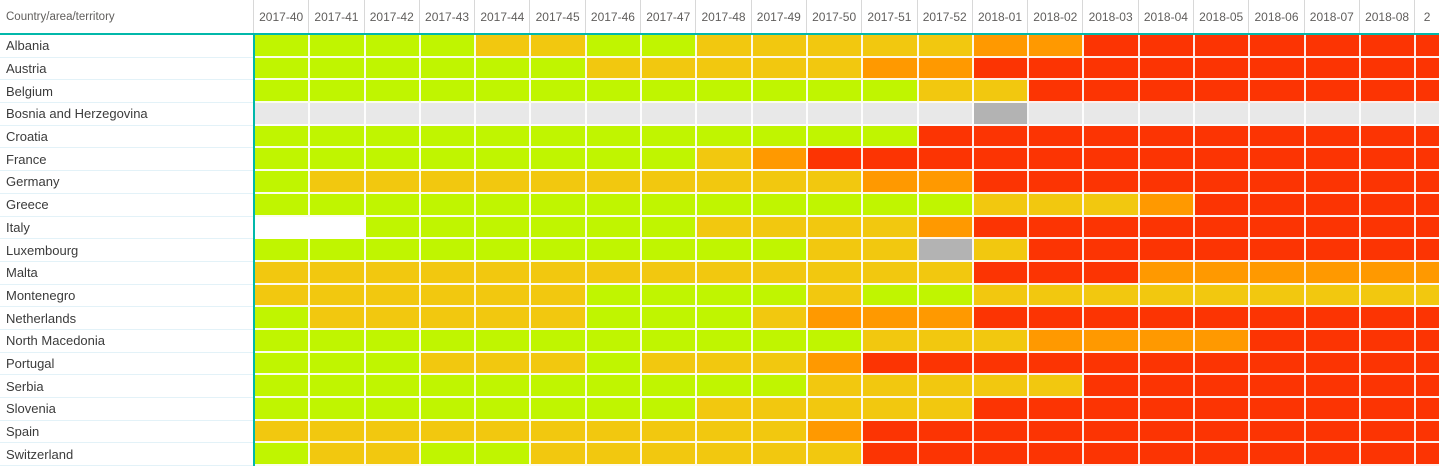 The image size is (1439, 472). I want to click on row-label: Spain, so click(126, 432).